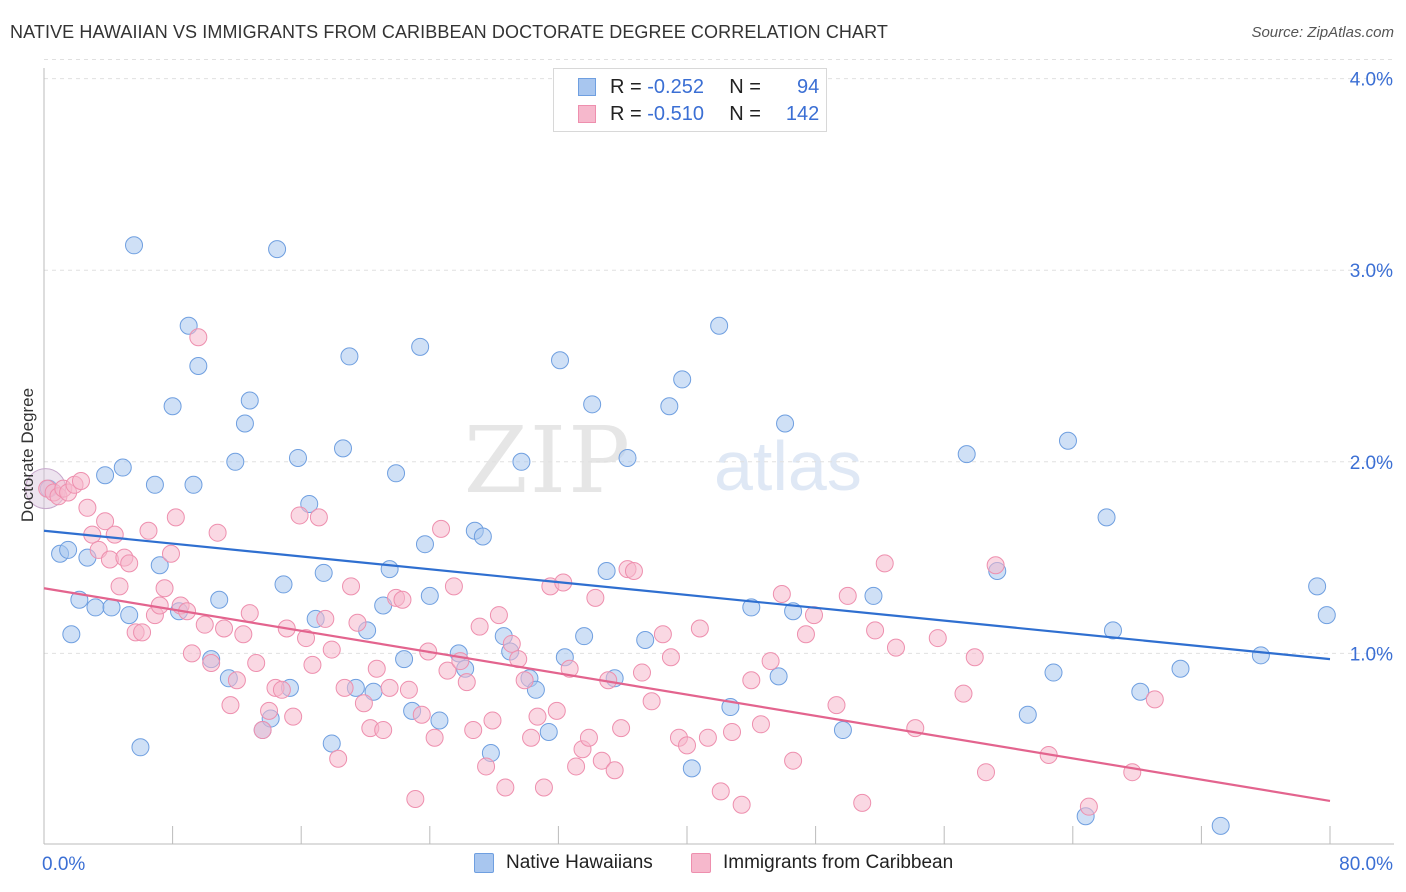  Describe the element at coordinates (484, 863) in the screenshot. I see `bottom-legend-swatch-blue` at that location.